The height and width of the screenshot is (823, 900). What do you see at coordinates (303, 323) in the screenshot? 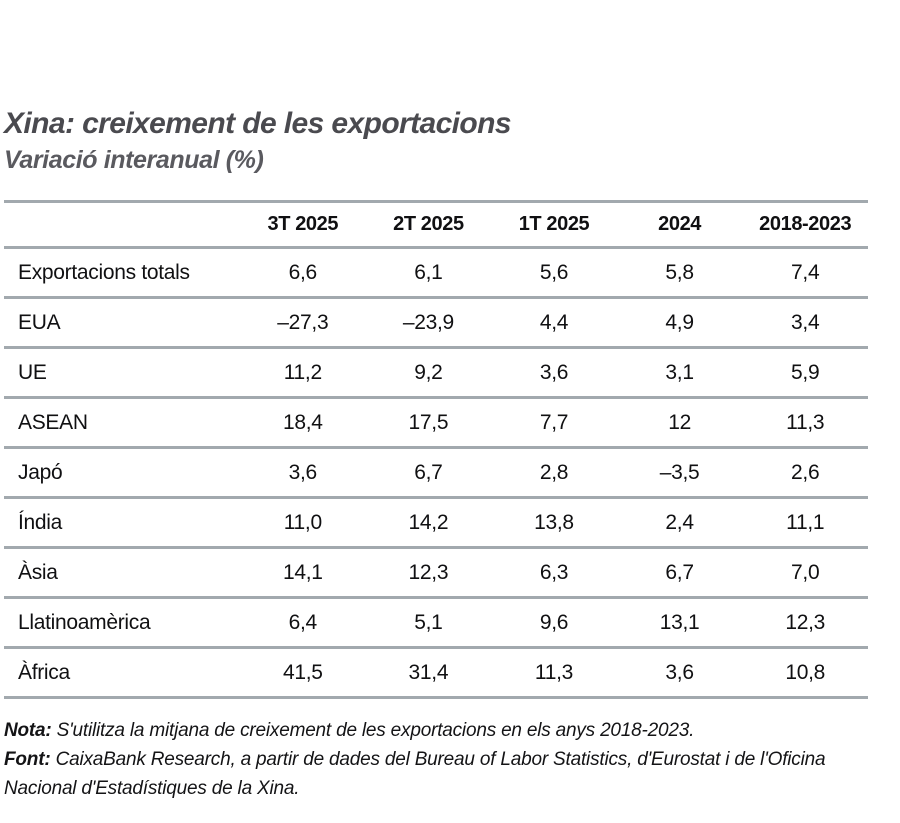
I see `value-cell: –27,3` at bounding box center [303, 323].